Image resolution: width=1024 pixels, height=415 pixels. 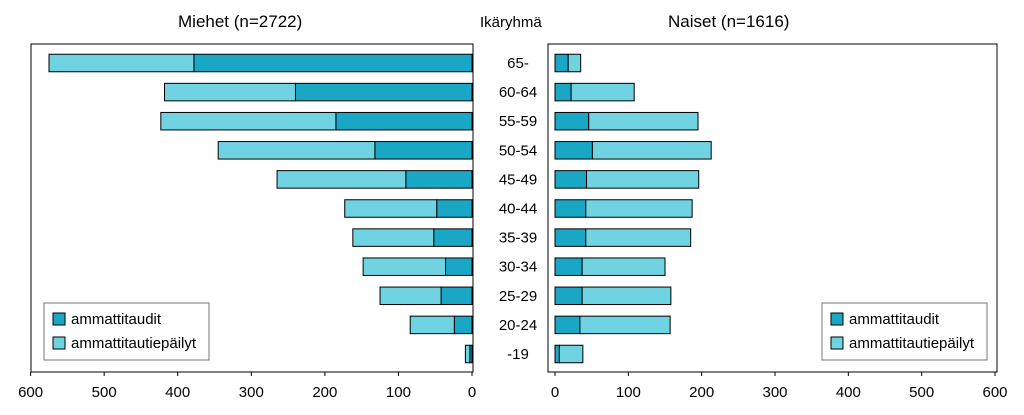 What do you see at coordinates (251, 392) in the screenshot?
I see `men-tick-label: 300` at bounding box center [251, 392].